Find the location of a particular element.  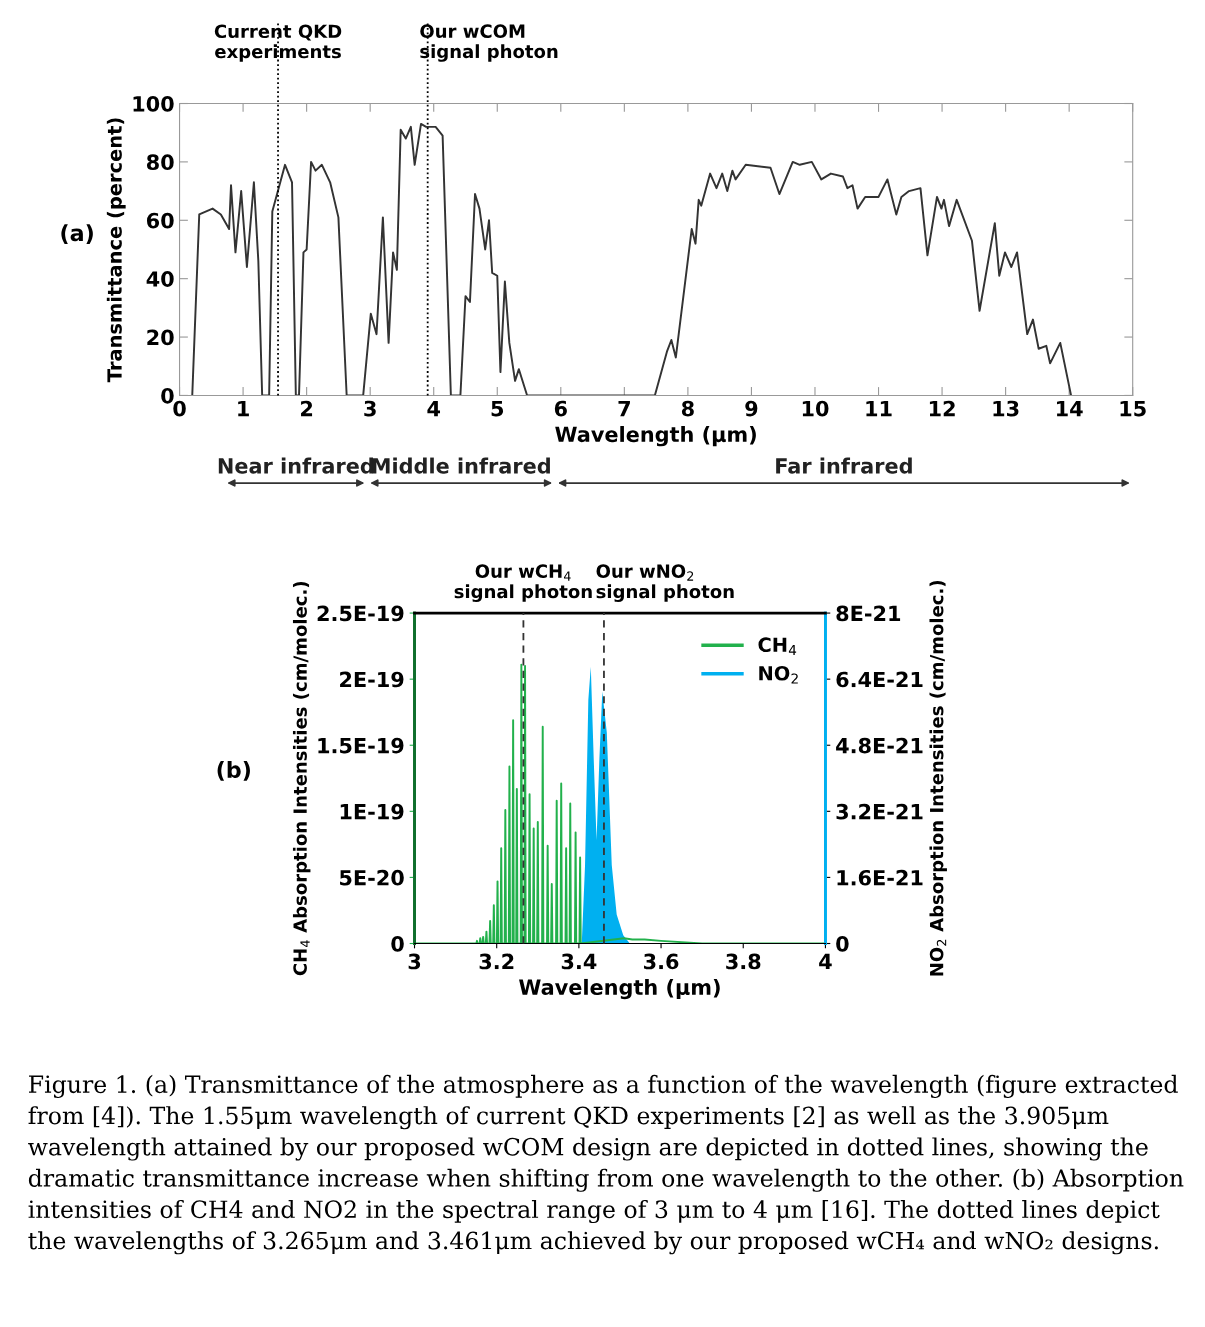

x-tick-label: 5 is located at coordinates (497, 408).